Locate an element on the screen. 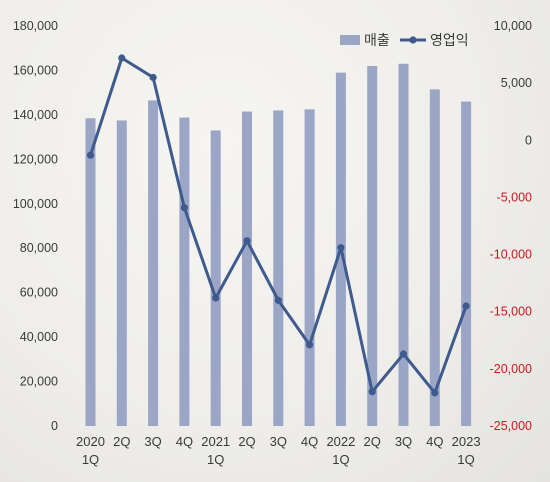 The height and width of the screenshot is (482, 550). right-tick-label: -5,000 is located at coordinates (514, 197).